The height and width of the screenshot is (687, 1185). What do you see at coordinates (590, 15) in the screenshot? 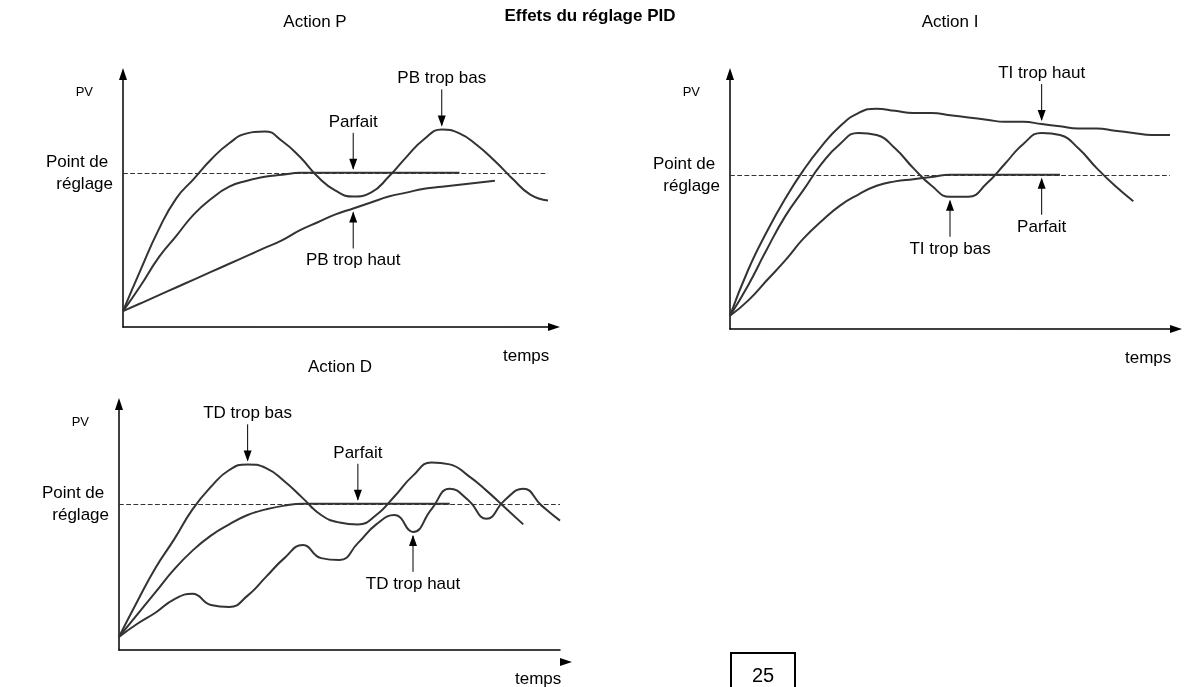
I see `text: Effets du réglage PID` at bounding box center [590, 15].